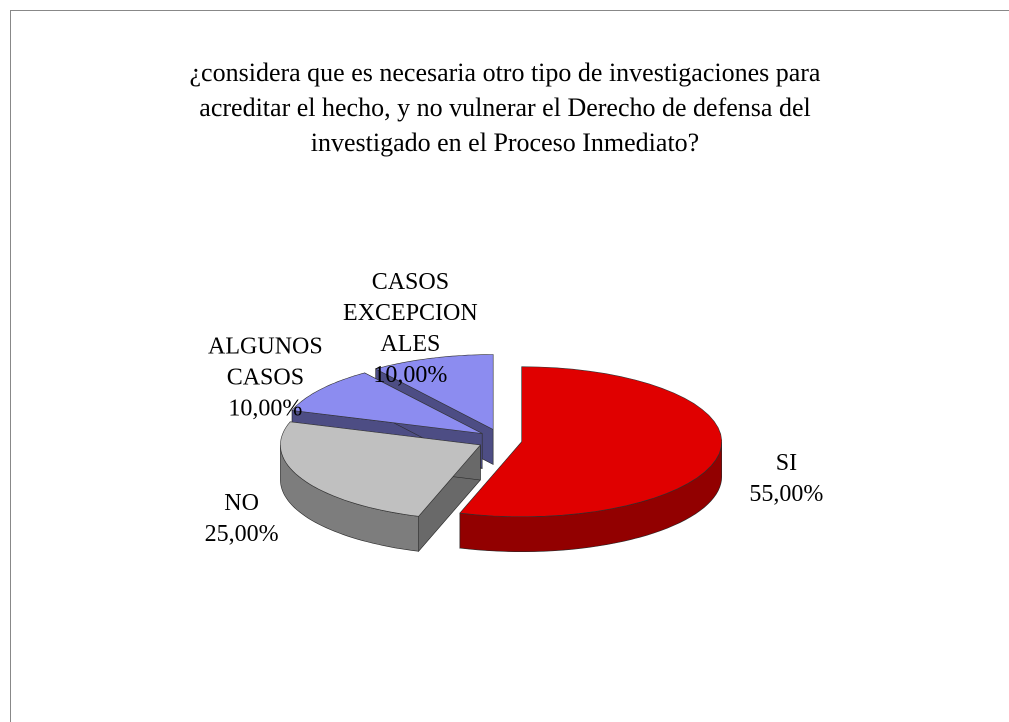  What do you see at coordinates (242, 519) in the screenshot?
I see `slice-label: NO 25,00%` at bounding box center [242, 519].